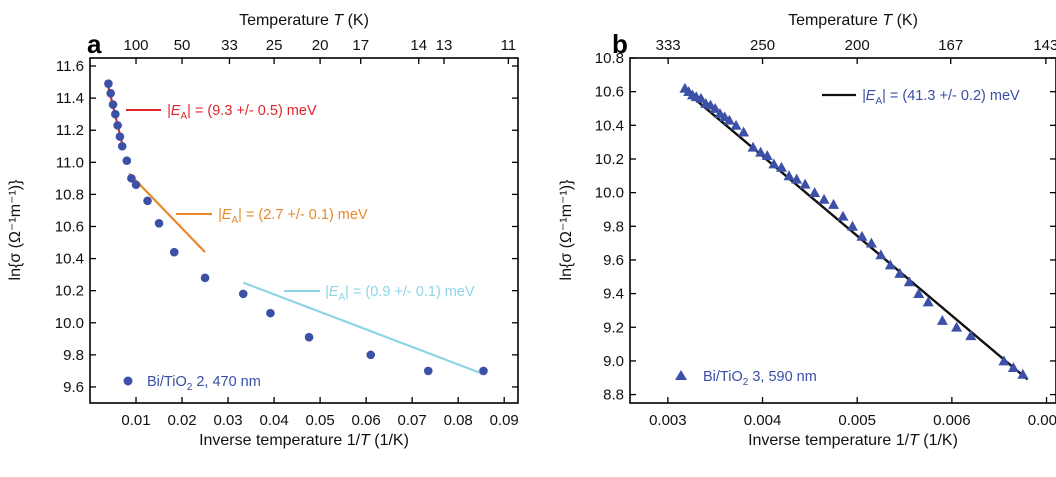  I want to click on x-tick-label: 0.003, so click(668, 420).